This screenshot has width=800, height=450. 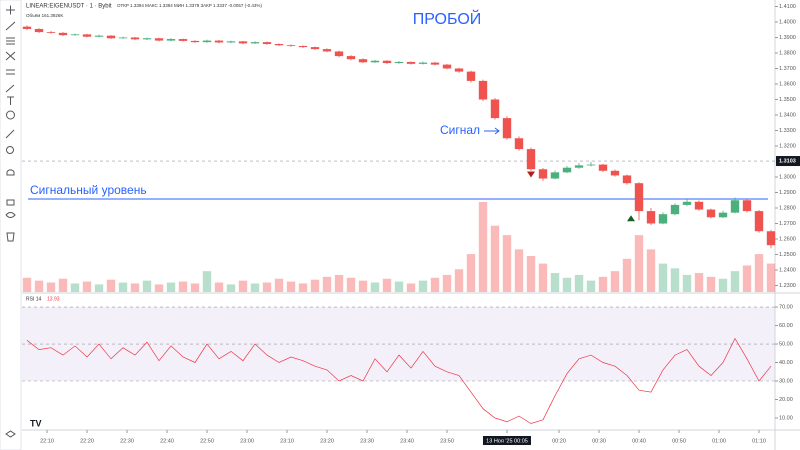 I want to click on price-tick-label: 1.2900, so click(x=787, y=193).